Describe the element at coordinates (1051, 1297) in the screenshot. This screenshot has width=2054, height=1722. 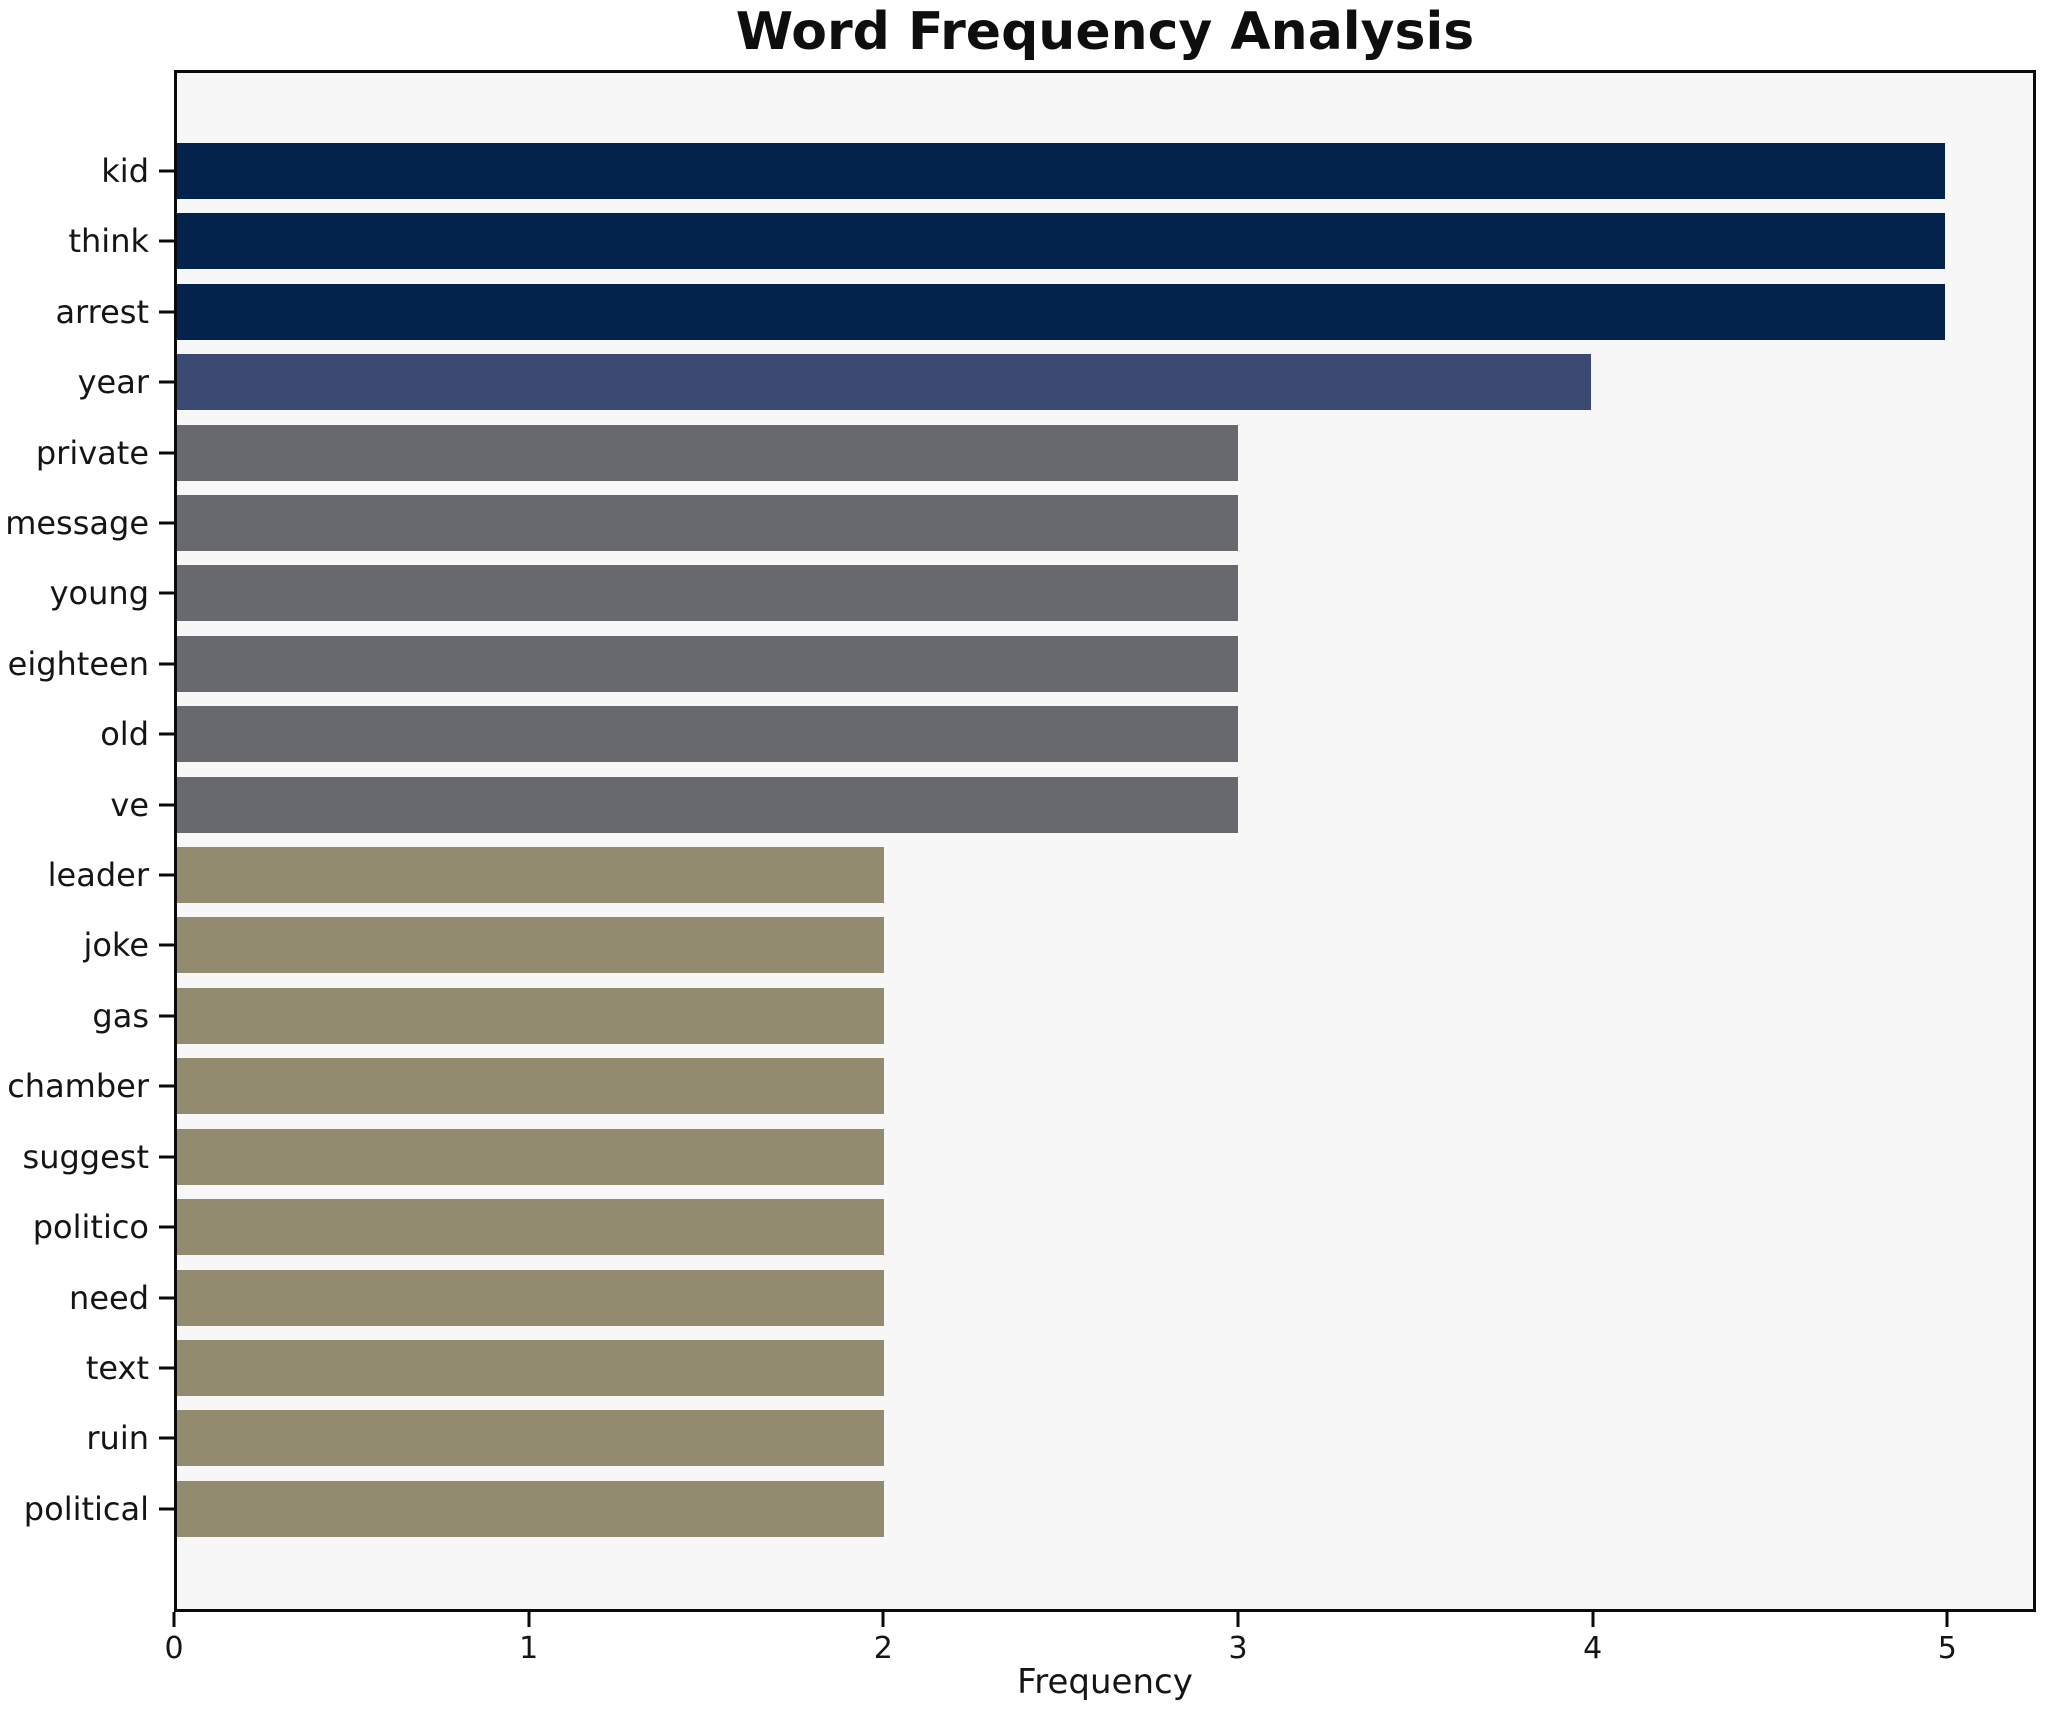
I see `bar-row: need` at that location.